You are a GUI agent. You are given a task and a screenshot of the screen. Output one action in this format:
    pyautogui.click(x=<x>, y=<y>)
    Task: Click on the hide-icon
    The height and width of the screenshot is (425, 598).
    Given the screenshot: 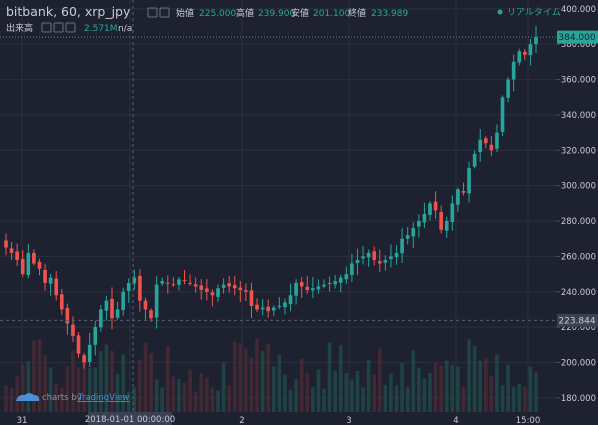 What is the action you would take?
    pyautogui.click(x=164, y=12)
    